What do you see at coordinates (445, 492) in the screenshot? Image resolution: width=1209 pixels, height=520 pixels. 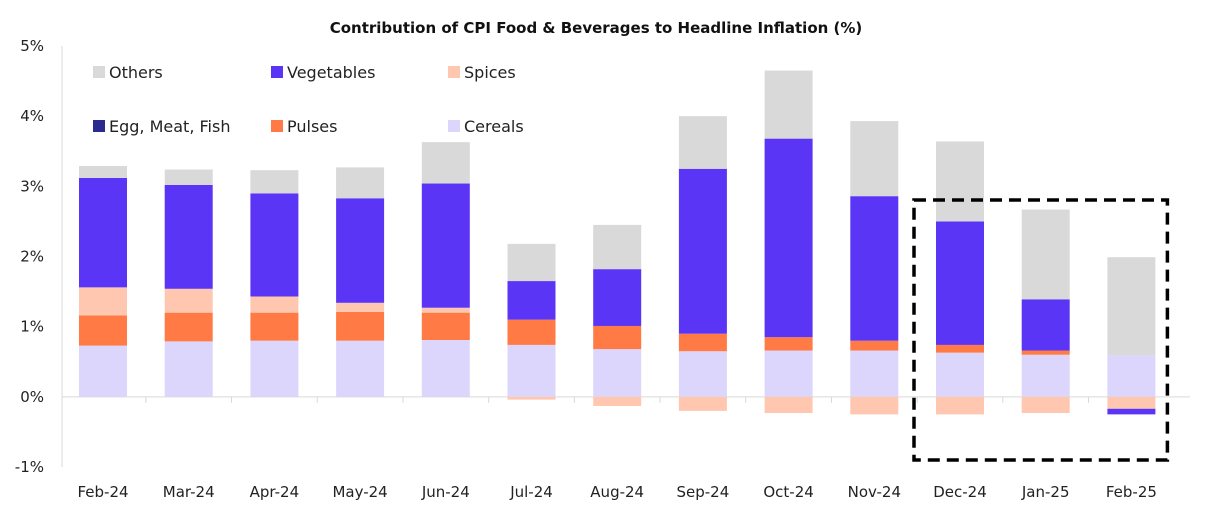 I see `x-tick-label: Jun-24` at bounding box center [445, 492].